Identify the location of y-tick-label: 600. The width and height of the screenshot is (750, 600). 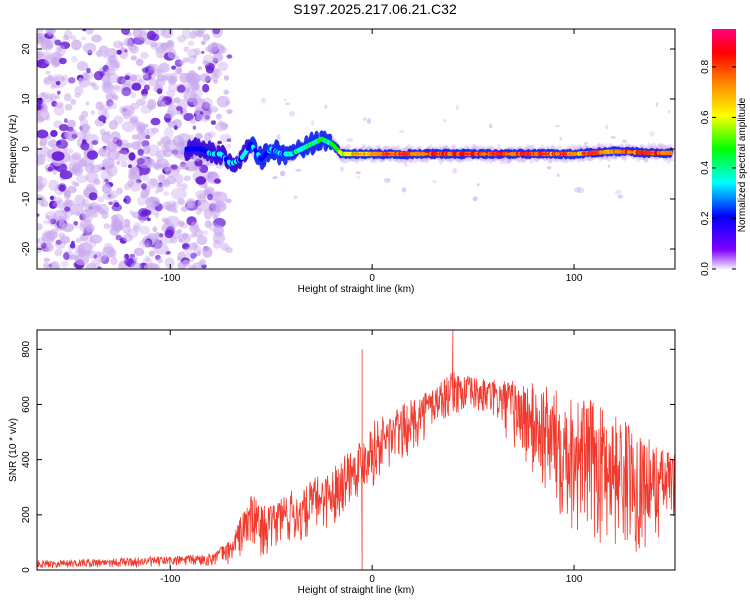
(26, 404).